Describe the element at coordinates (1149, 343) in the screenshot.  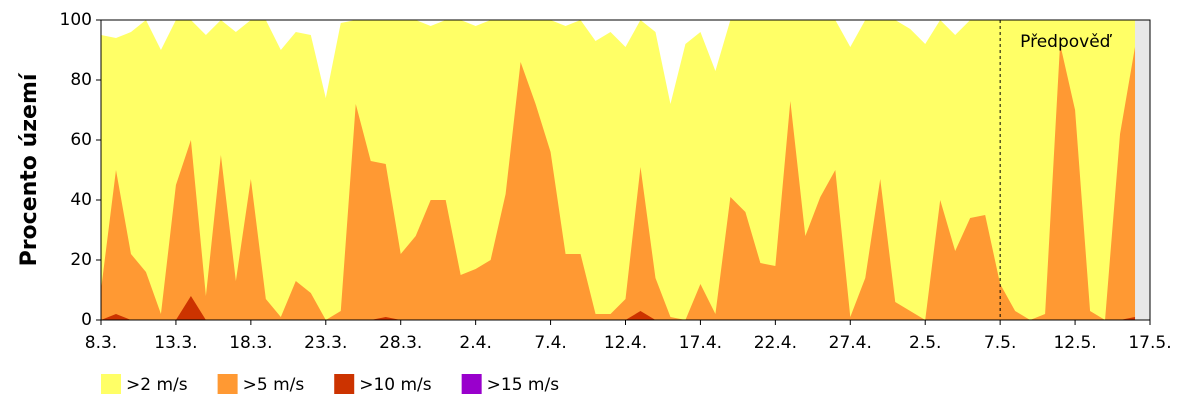
I see `x-tick-label: 17.5.` at that location.